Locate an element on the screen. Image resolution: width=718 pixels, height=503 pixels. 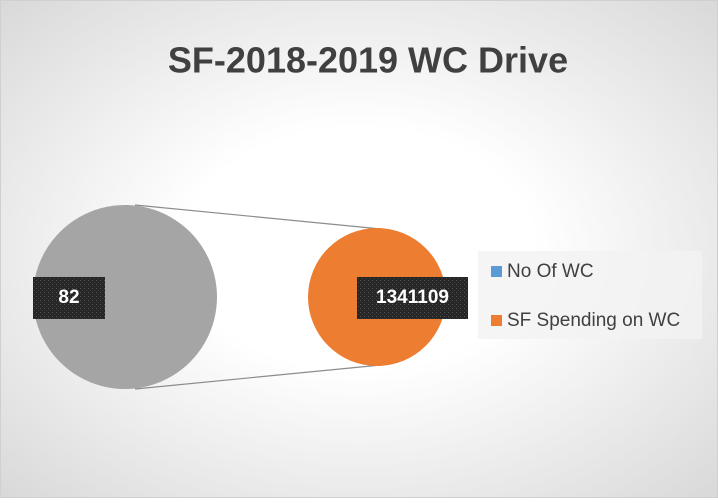
data-label: 82 is located at coordinates (68, 297).